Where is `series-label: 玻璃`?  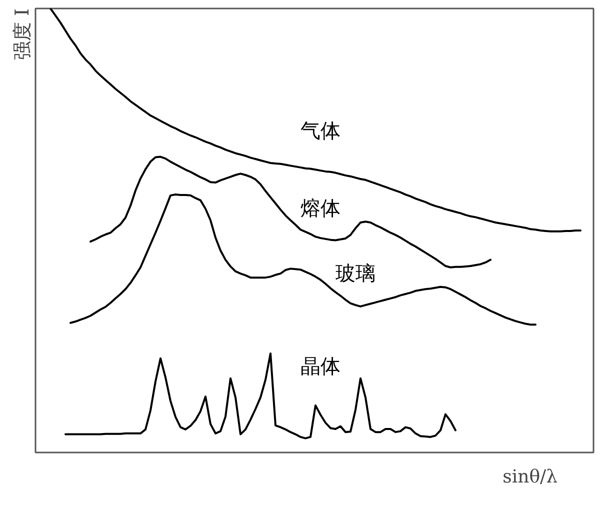
series-label: 玻璃 is located at coordinates (356, 273).